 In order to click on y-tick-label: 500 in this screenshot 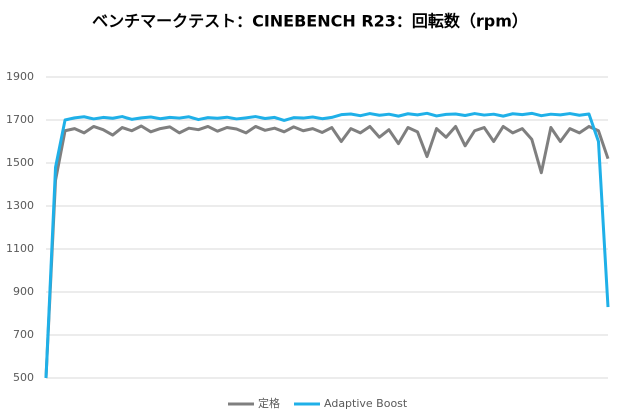, I will do `click(23, 377)`.